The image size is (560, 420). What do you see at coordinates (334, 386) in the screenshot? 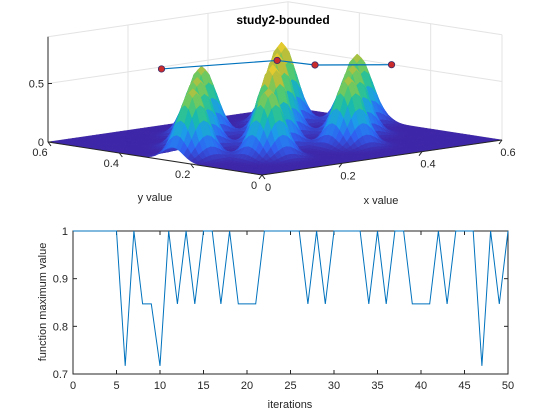
I see `x-tick-label: 30` at bounding box center [334, 386].